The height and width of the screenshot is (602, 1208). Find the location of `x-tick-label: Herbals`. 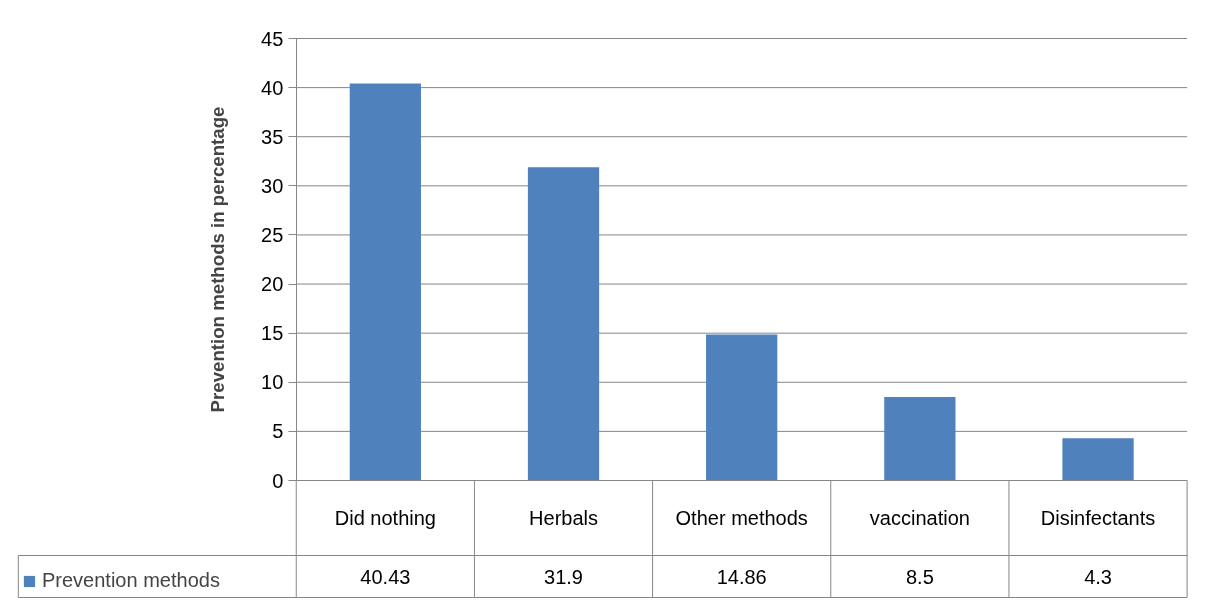

x-tick-label: Herbals is located at coordinates (563, 518).